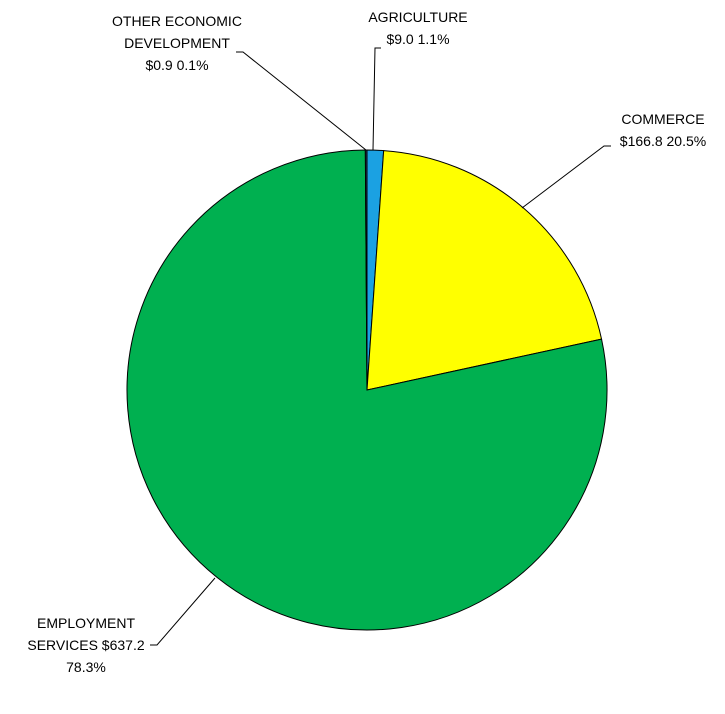 The height and width of the screenshot is (714, 725). I want to click on slice-label-line: OTHER ECONOMIC, so click(177, 21).